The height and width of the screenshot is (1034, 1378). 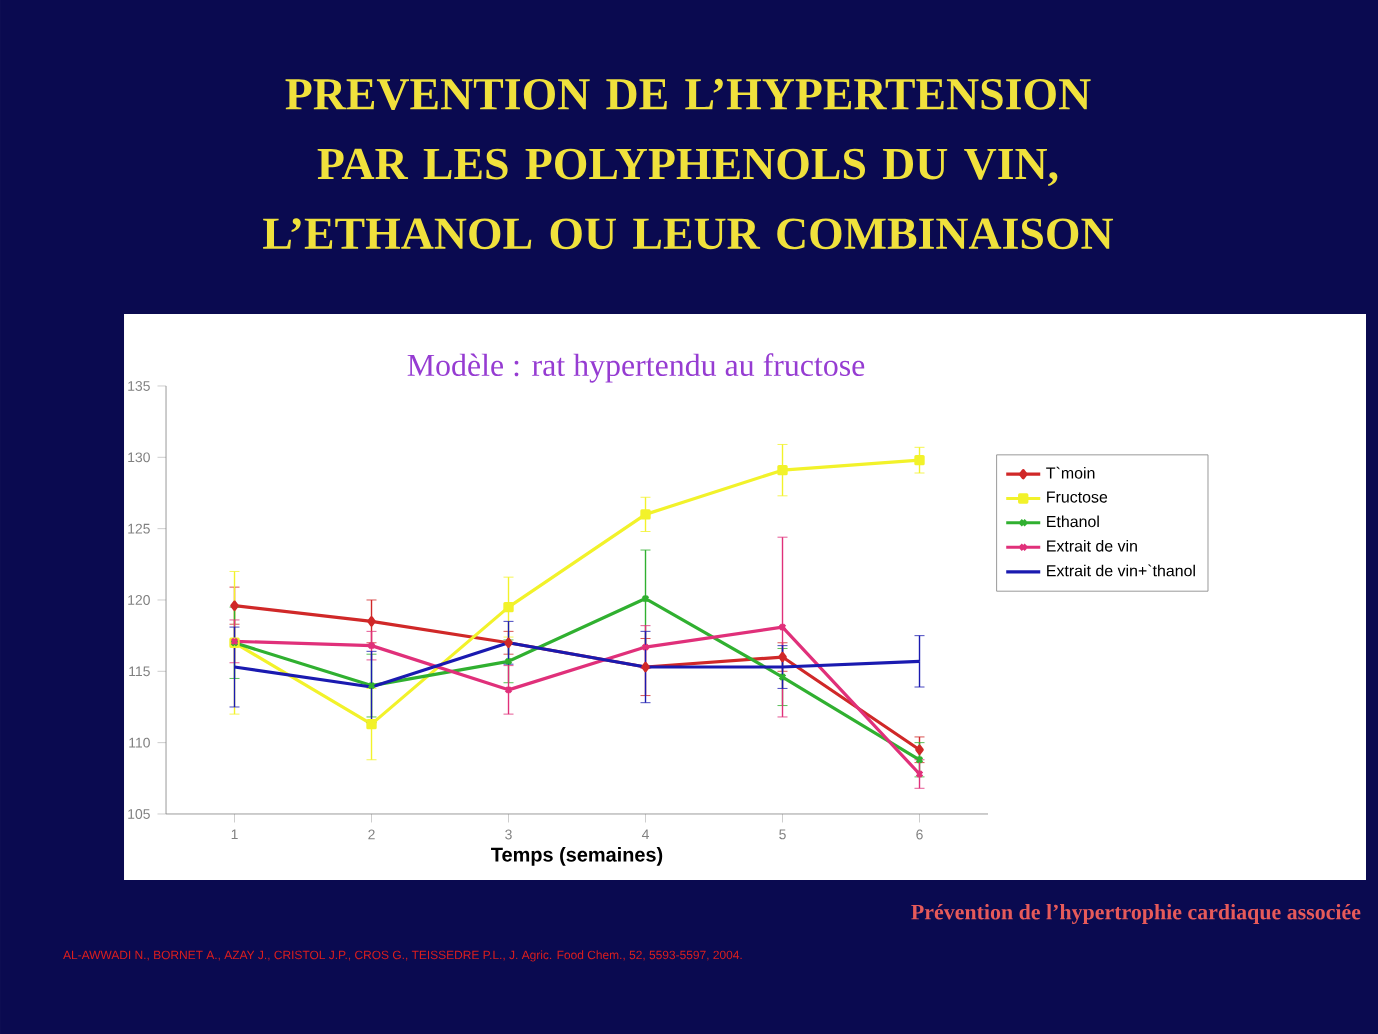 What do you see at coordinates (577, 856) in the screenshot?
I see `x-axis-title: Temps (semaines)` at bounding box center [577, 856].